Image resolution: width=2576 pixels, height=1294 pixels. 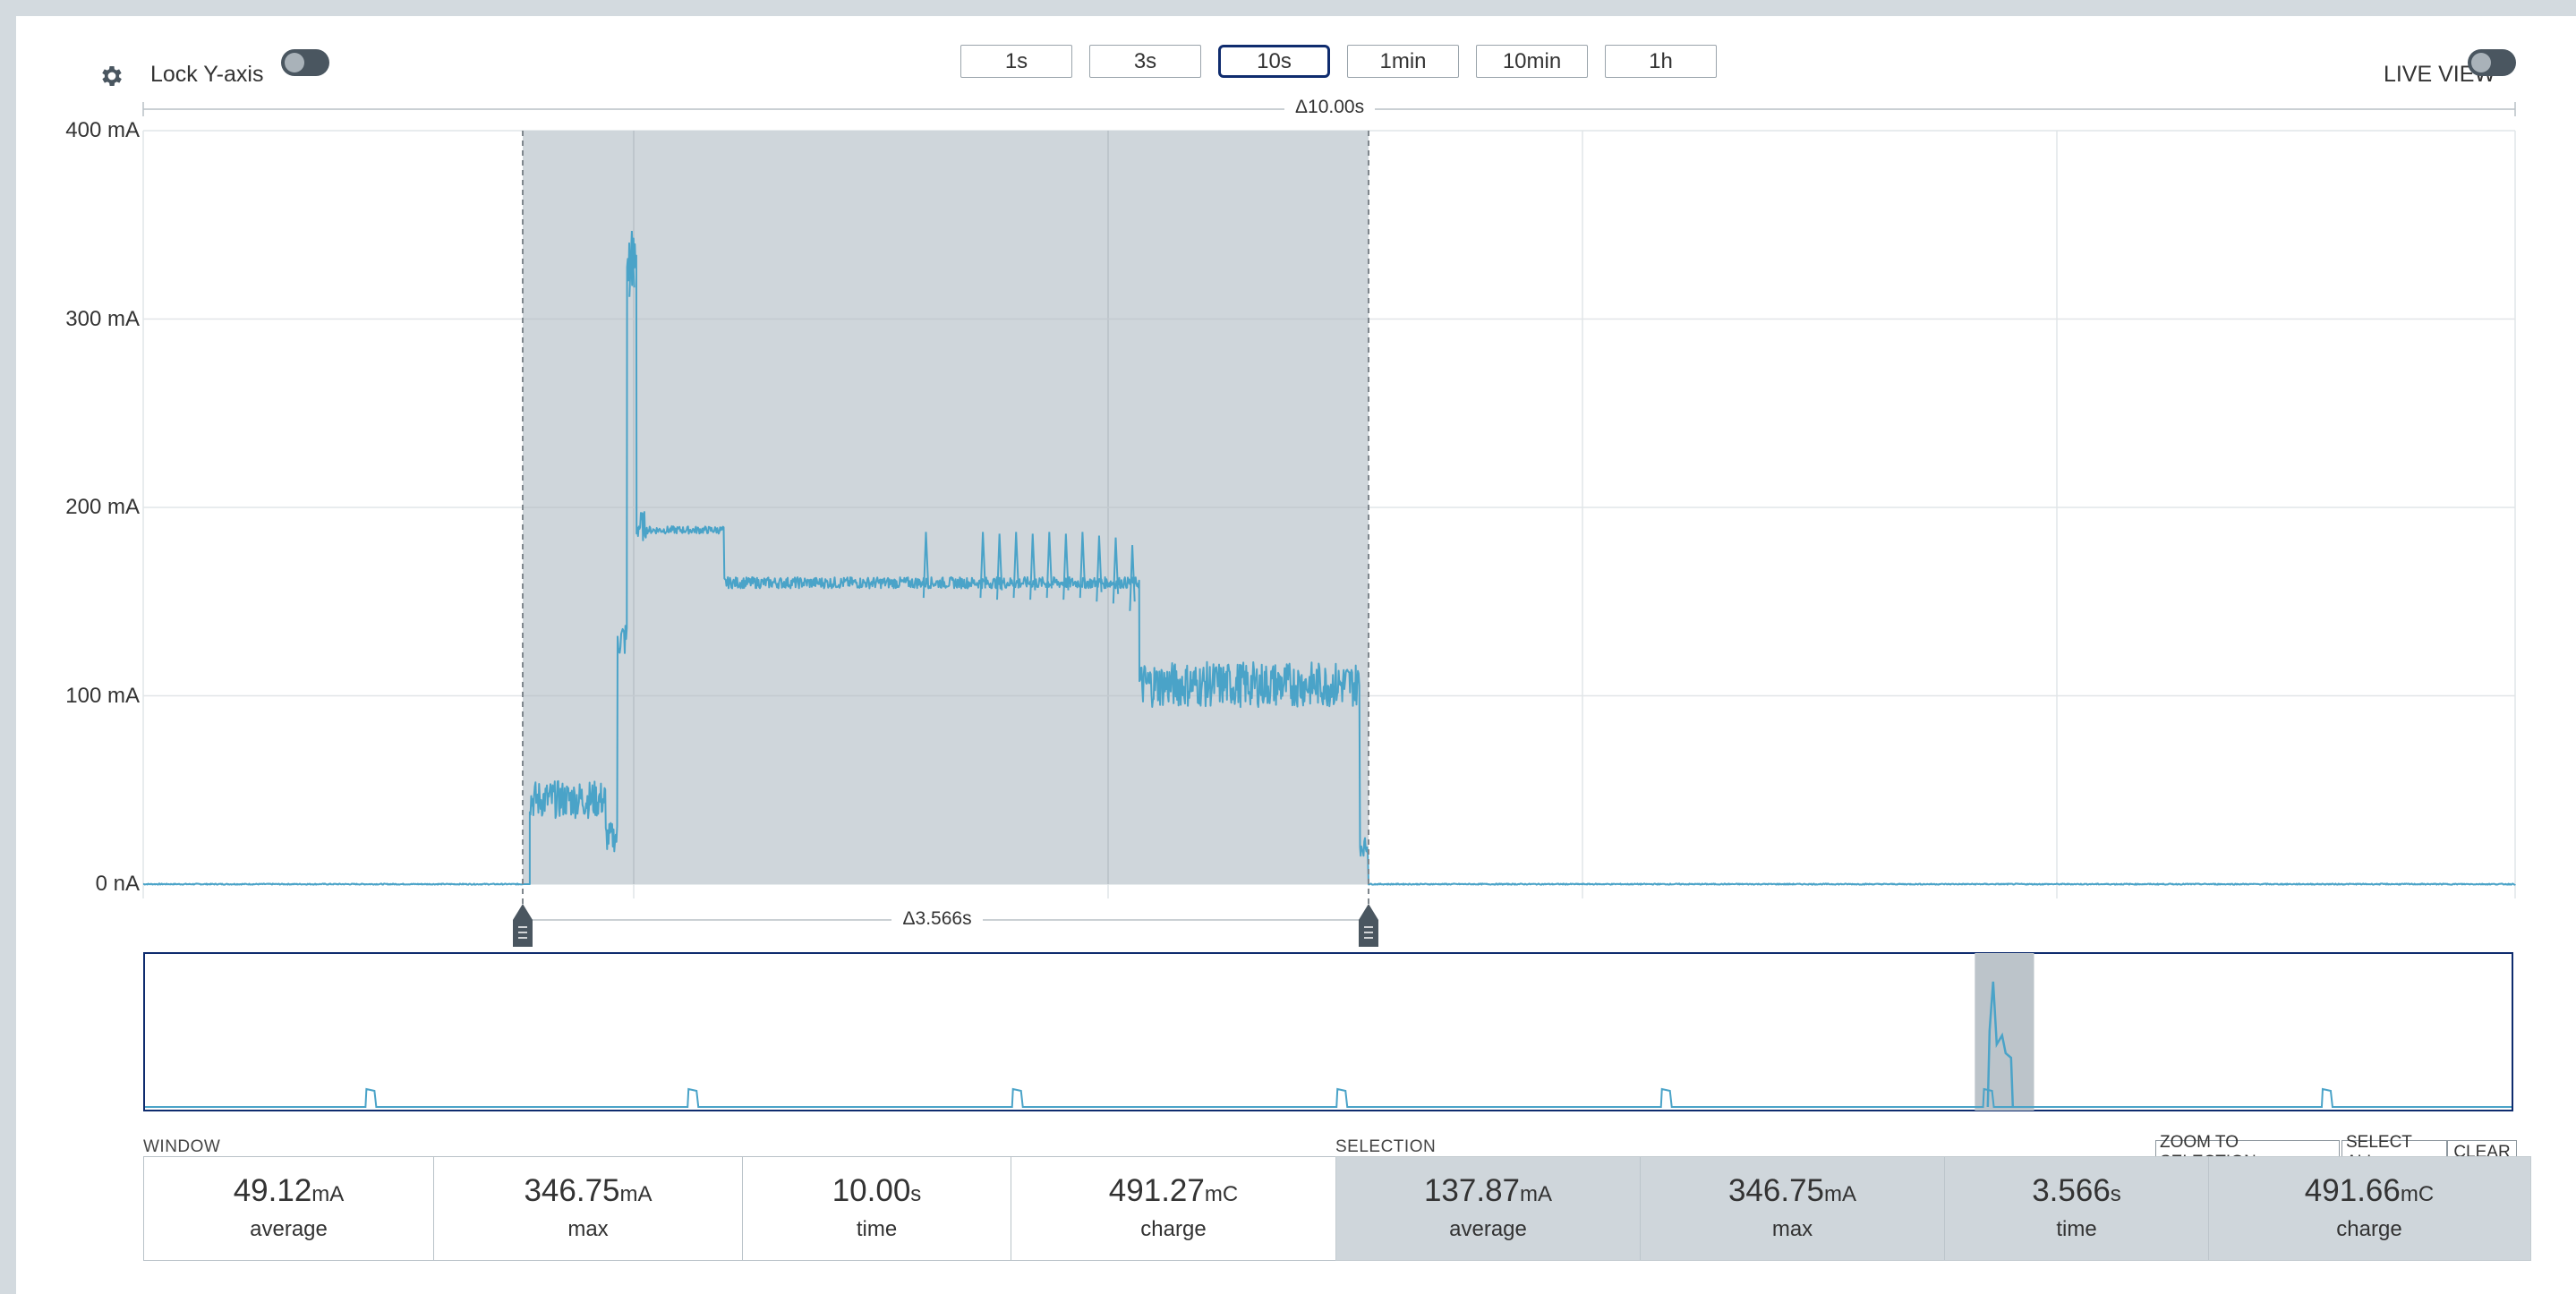 What do you see at coordinates (1488, 1190) in the screenshot?
I see `stat-value: 137.87mA` at bounding box center [1488, 1190].